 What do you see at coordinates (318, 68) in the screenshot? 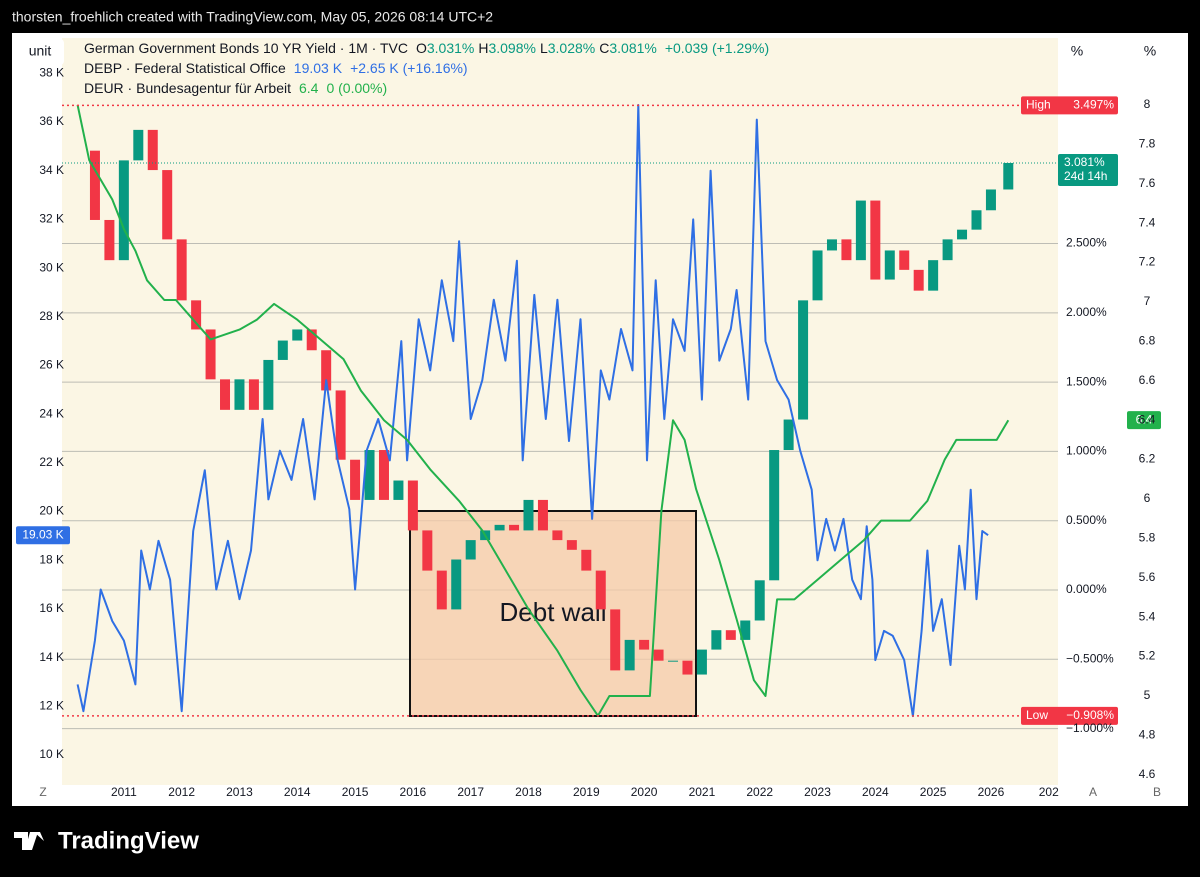
I see `legend-value: 19.03 K` at bounding box center [318, 68].